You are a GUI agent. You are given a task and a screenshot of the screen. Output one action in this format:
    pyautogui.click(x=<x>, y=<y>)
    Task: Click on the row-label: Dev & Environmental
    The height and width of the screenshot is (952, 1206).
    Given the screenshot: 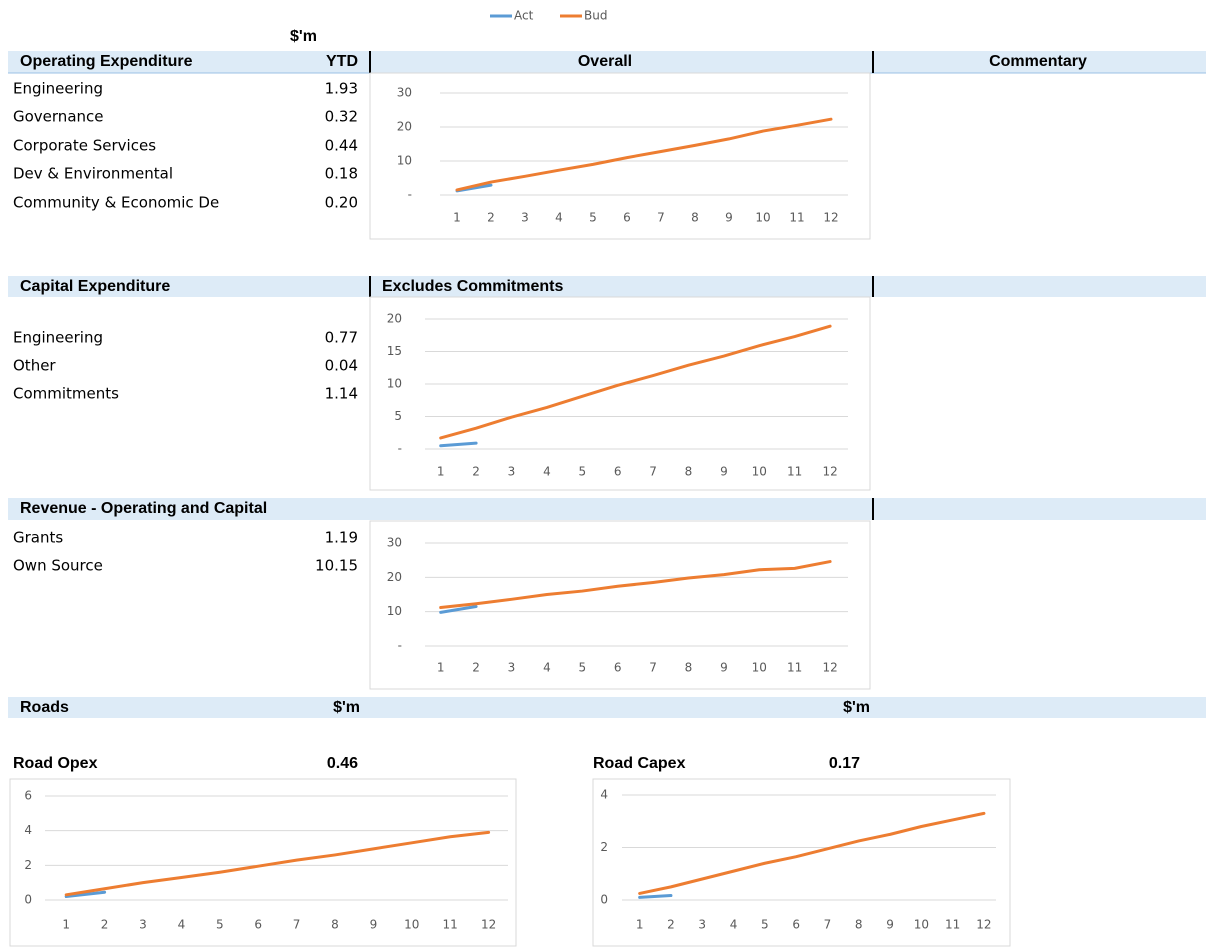 What is the action you would take?
    pyautogui.click(x=93, y=174)
    